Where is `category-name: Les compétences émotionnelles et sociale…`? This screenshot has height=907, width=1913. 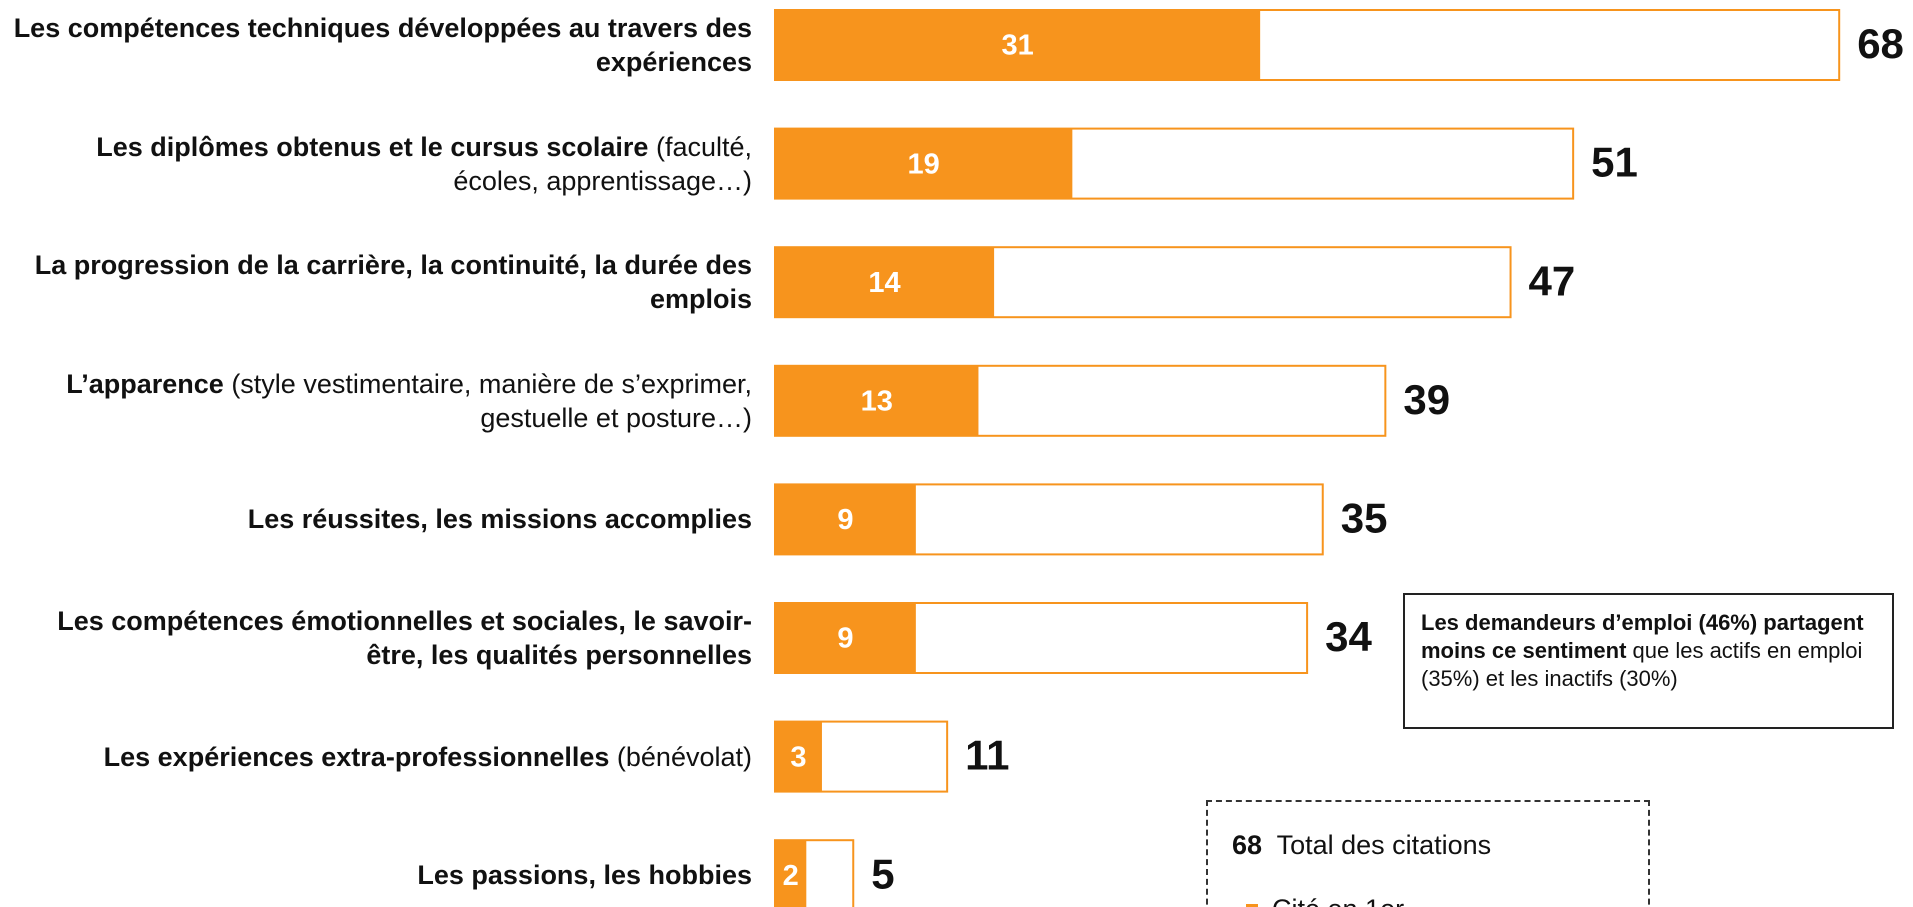
category-name: Les compétences émotionnelles et sociale… is located at coordinates (404, 638).